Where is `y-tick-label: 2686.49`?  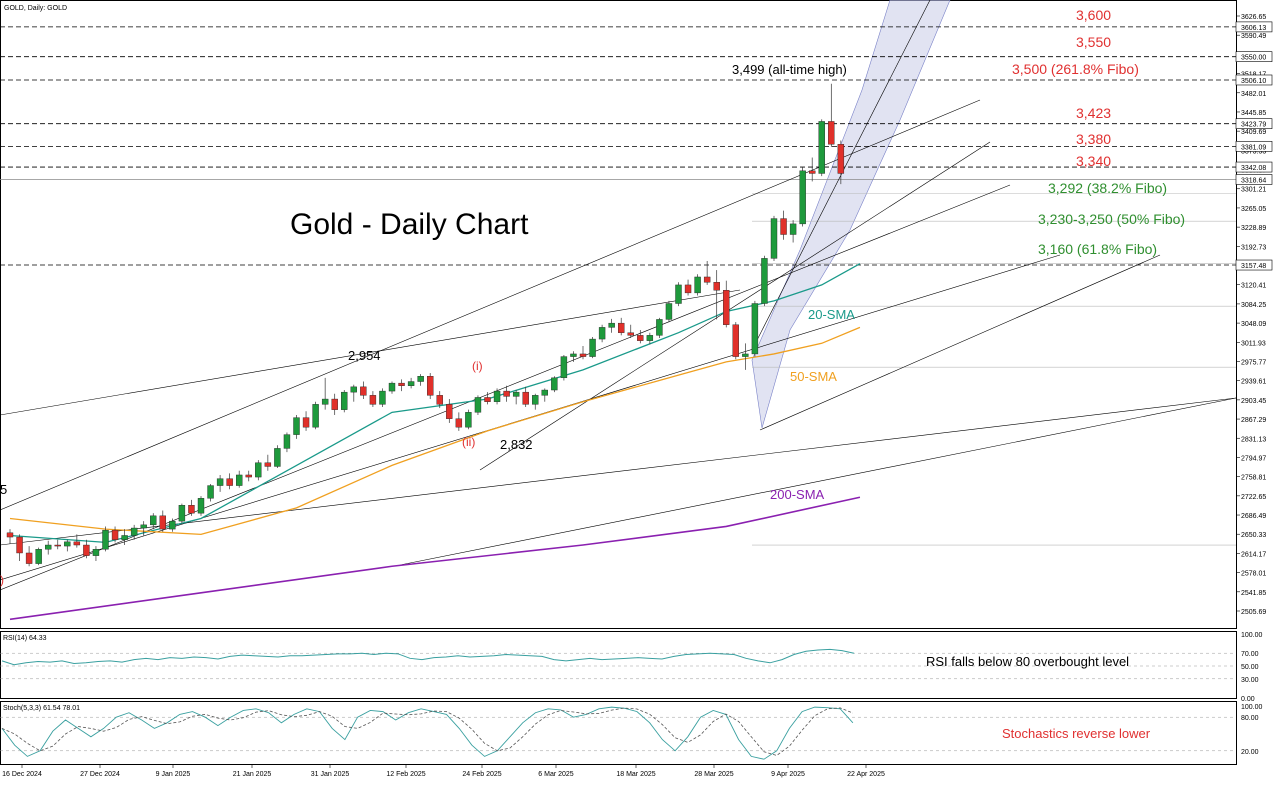 y-tick-label: 2686.49 is located at coordinates (1253, 516).